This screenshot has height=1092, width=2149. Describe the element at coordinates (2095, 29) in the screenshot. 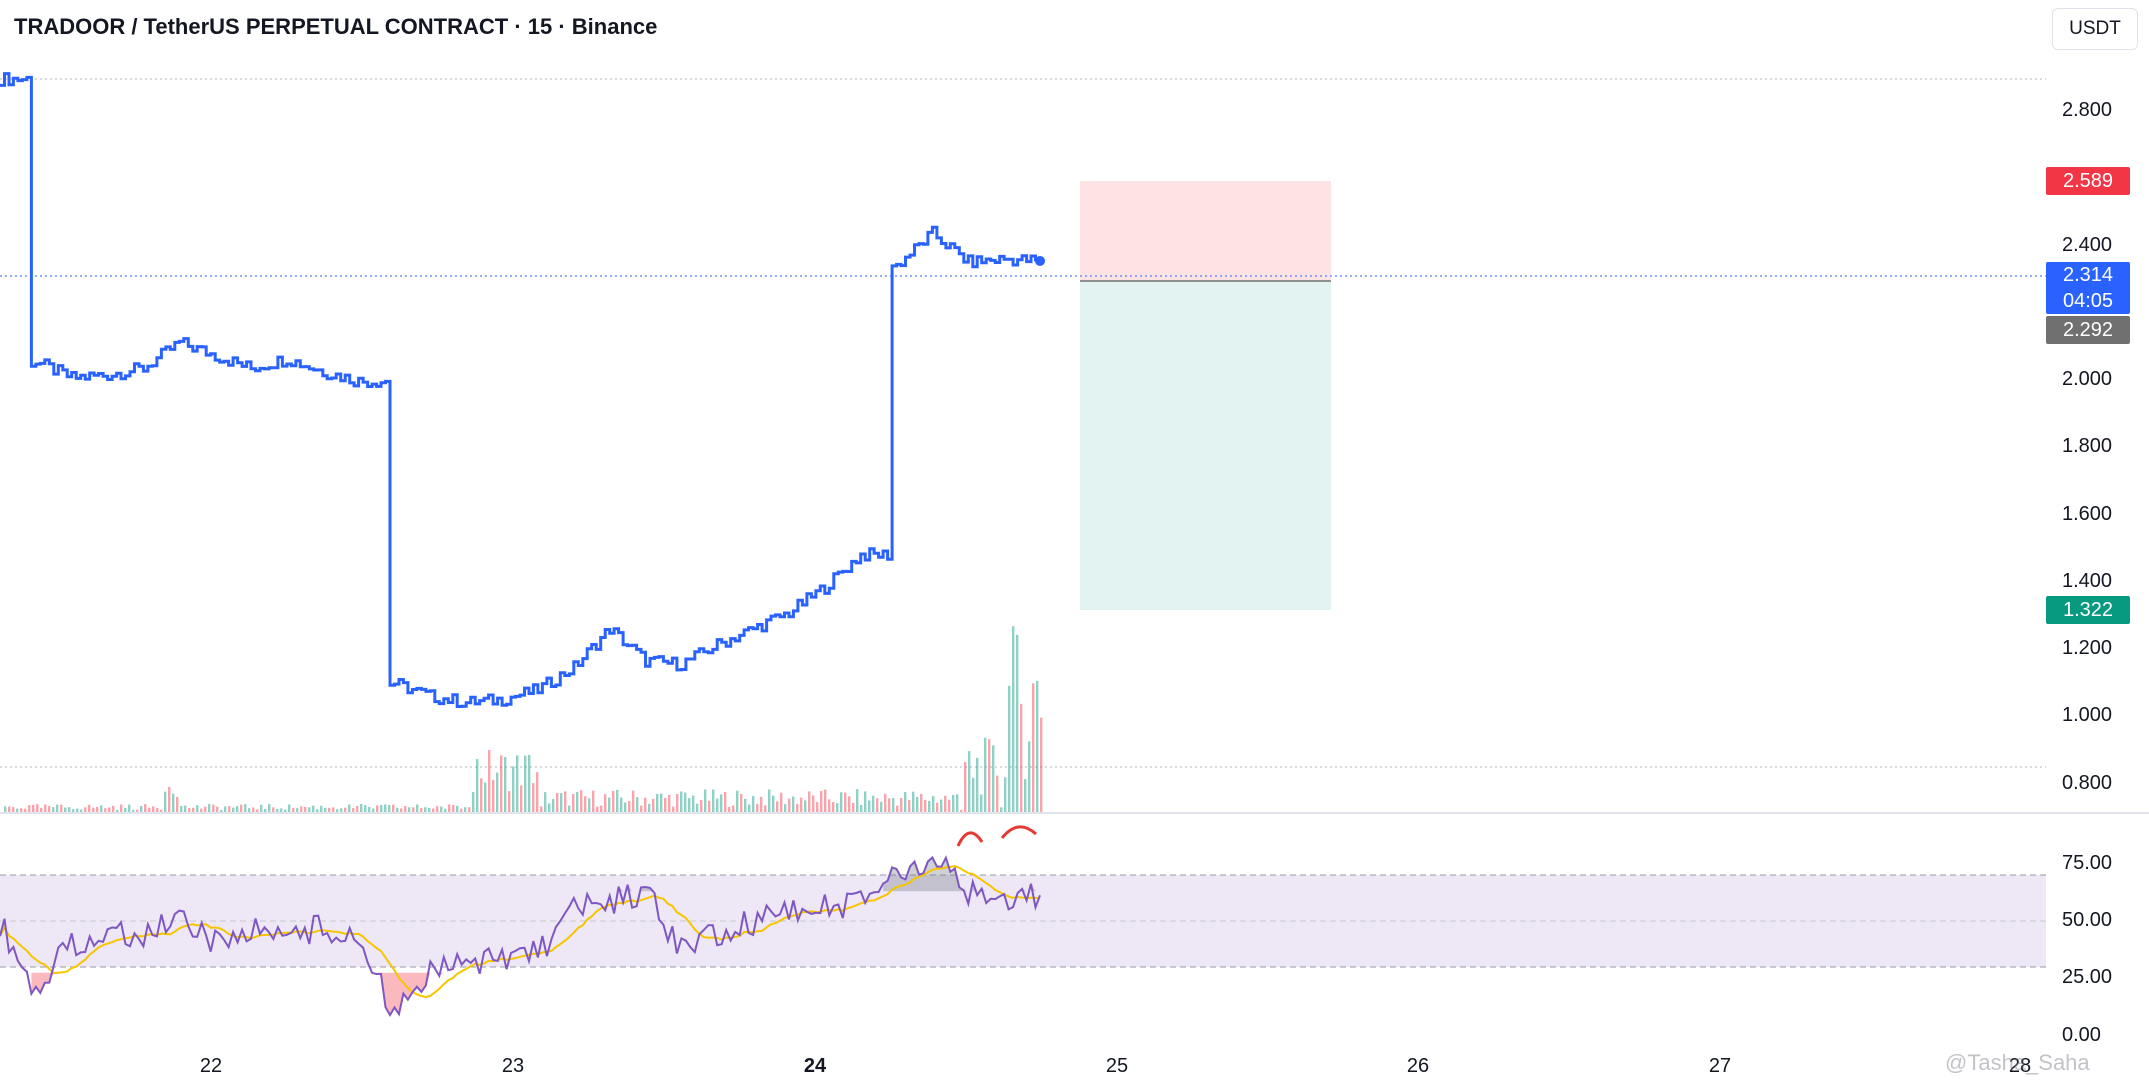

I see `currency-button: USDT` at that location.